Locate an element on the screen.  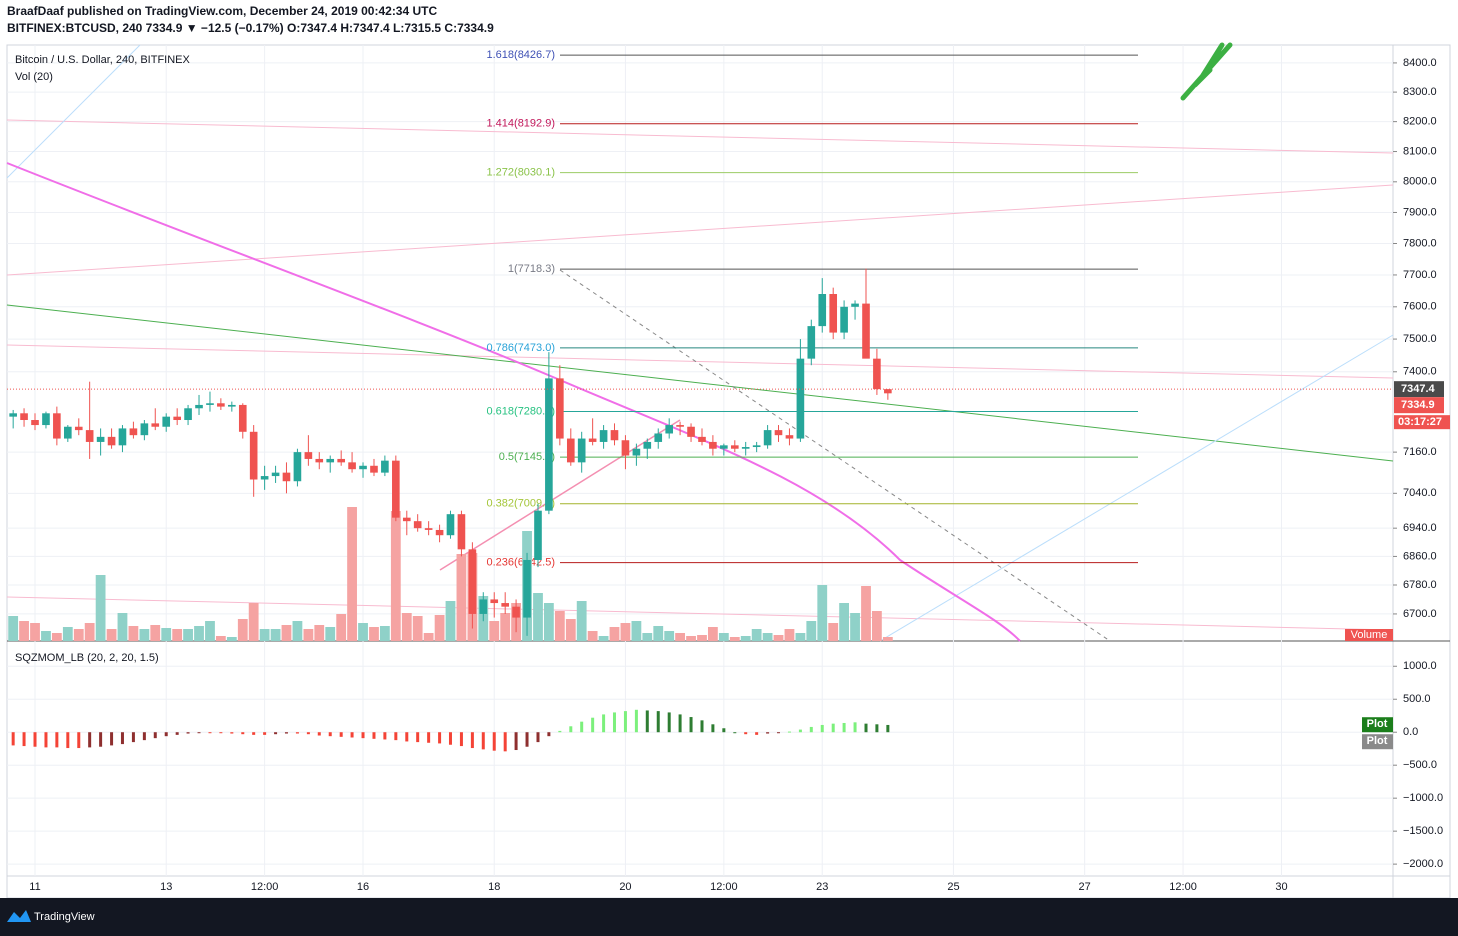
fib-label: 0.786(7473.0) is located at coordinates (521, 348).